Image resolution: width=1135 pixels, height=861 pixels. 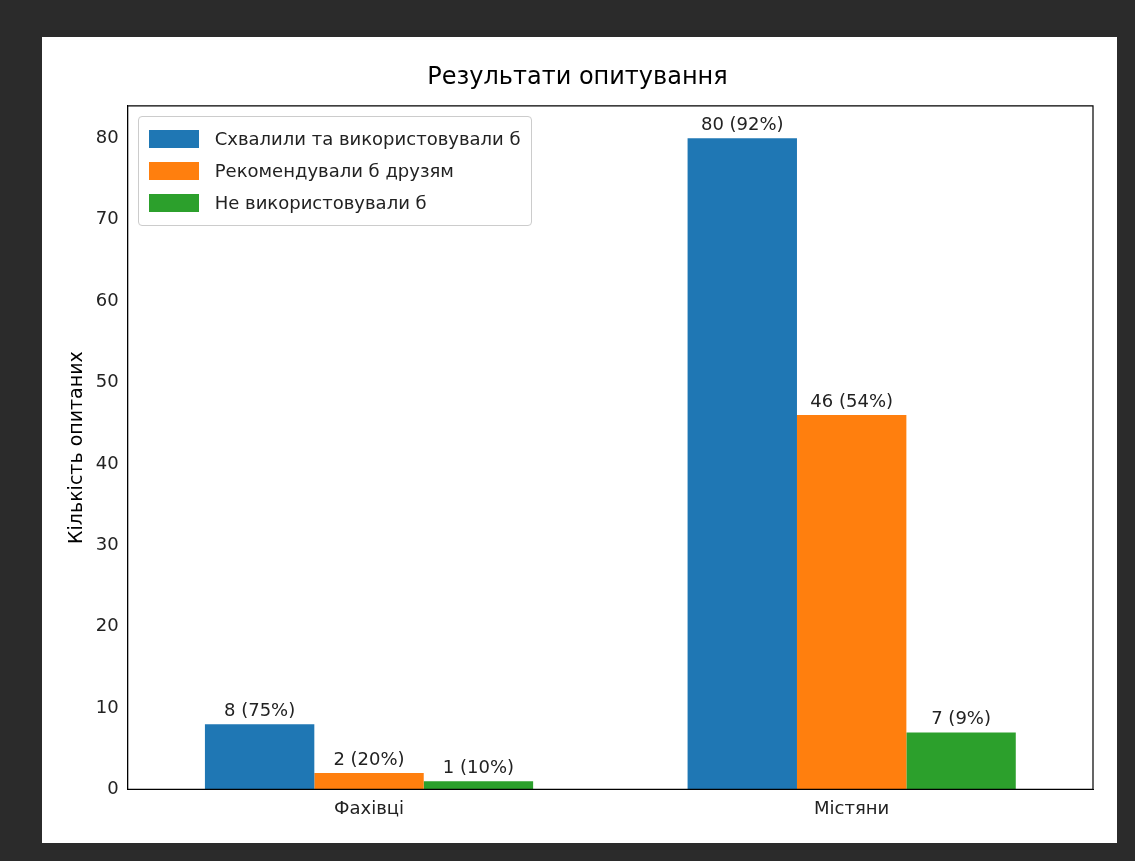 What do you see at coordinates (852, 807) in the screenshot?
I see `x-tick-label: Містяни` at bounding box center [852, 807].